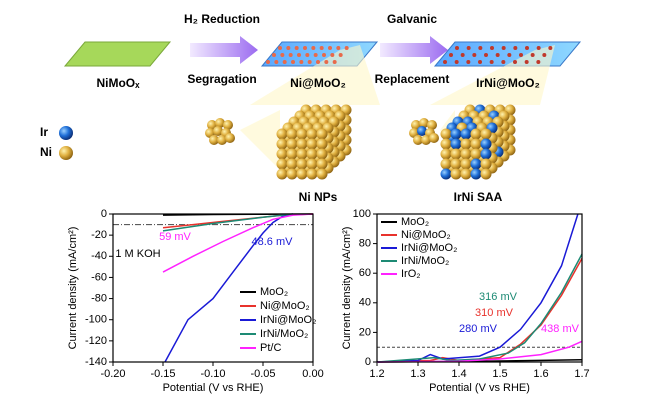  Describe the element at coordinates (412, 19) in the screenshot. I see `arrow-label: Galvanic` at that location.